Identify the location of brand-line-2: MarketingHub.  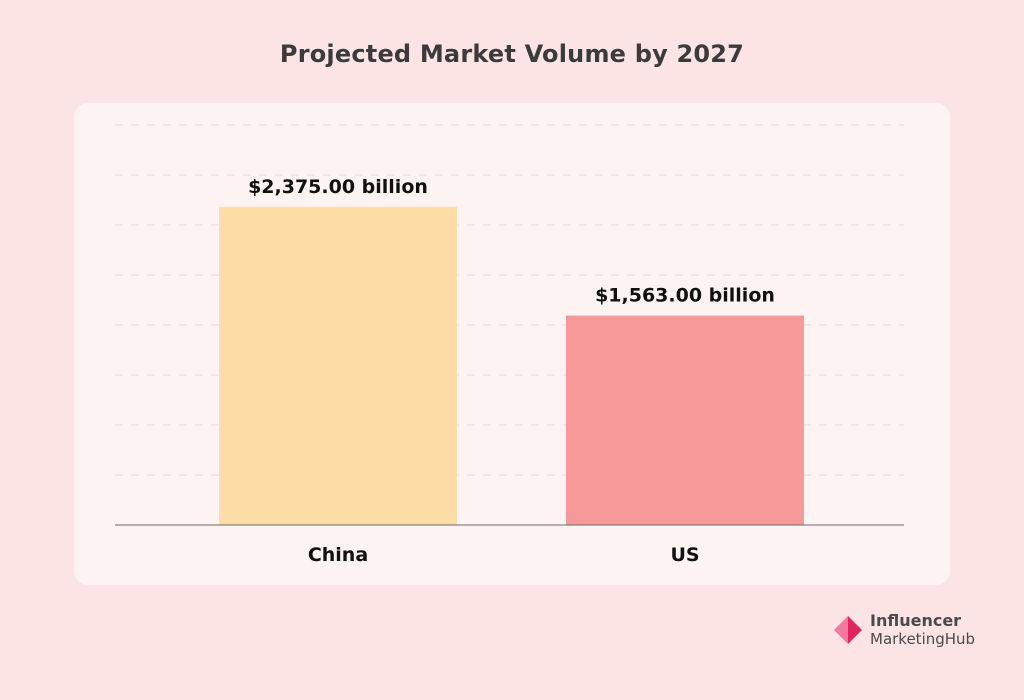
(922, 639).